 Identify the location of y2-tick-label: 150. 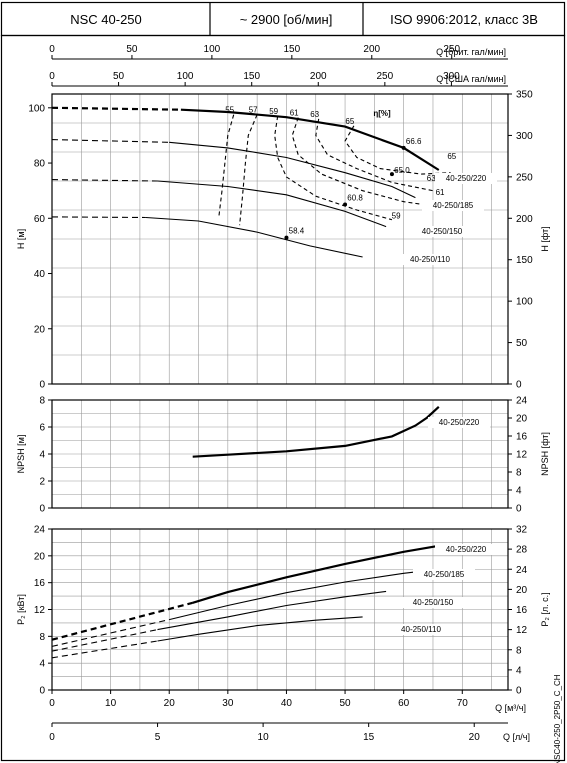
(524, 260).